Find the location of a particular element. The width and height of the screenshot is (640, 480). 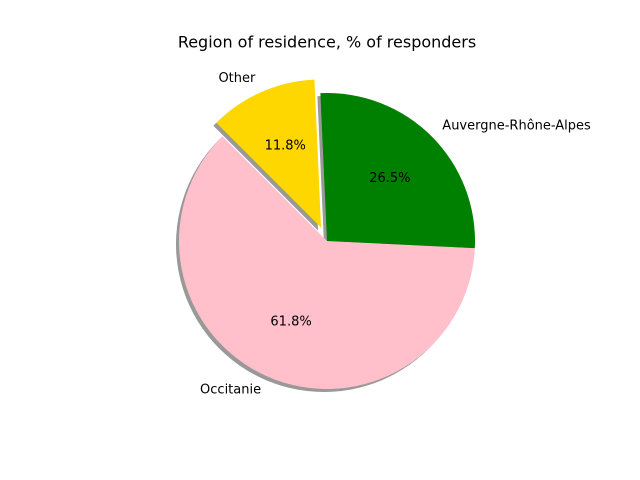

value-label: 11.8% is located at coordinates (285, 146).